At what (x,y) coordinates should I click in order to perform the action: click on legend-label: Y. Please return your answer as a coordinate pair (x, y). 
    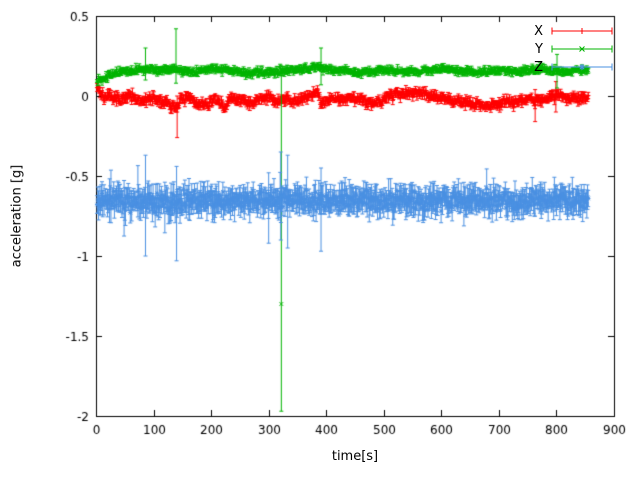
    Looking at the image, I should click on (539, 49).